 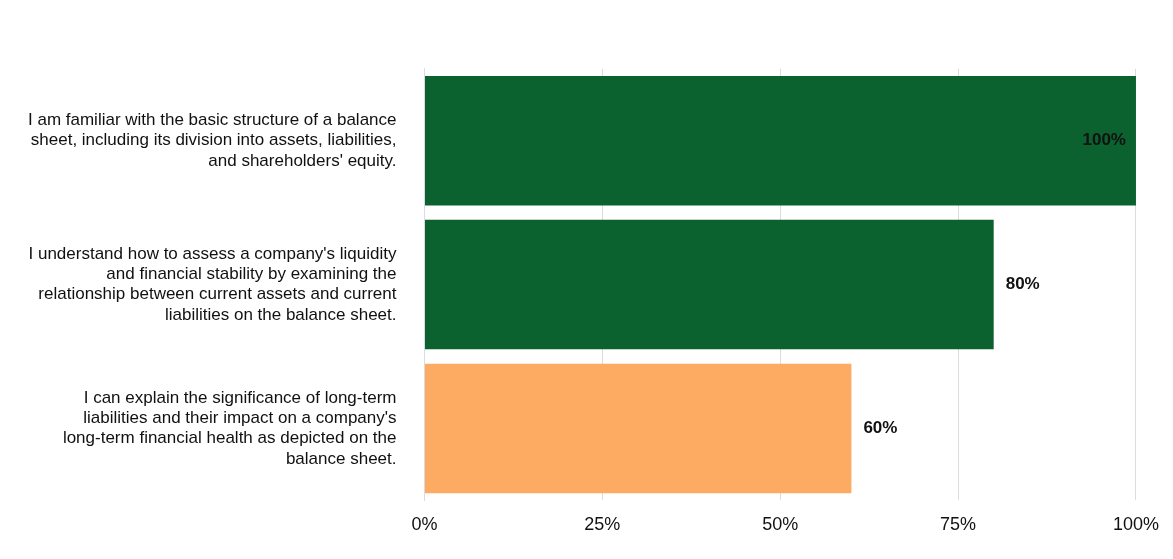 What do you see at coordinates (1104, 140) in the screenshot?
I see `data-label: 100%` at bounding box center [1104, 140].